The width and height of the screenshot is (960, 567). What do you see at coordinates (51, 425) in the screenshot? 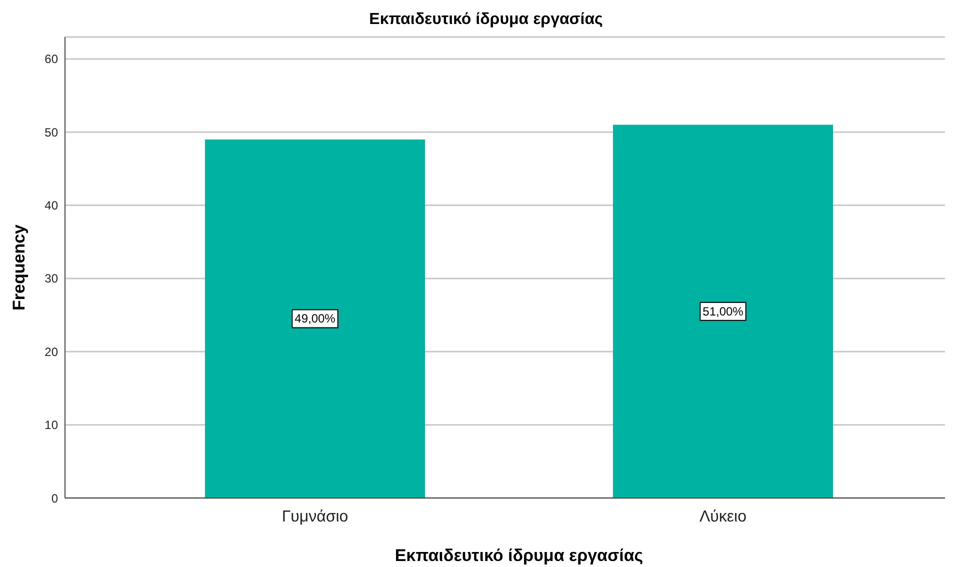
I see `y-tick-label: 10` at bounding box center [51, 425].